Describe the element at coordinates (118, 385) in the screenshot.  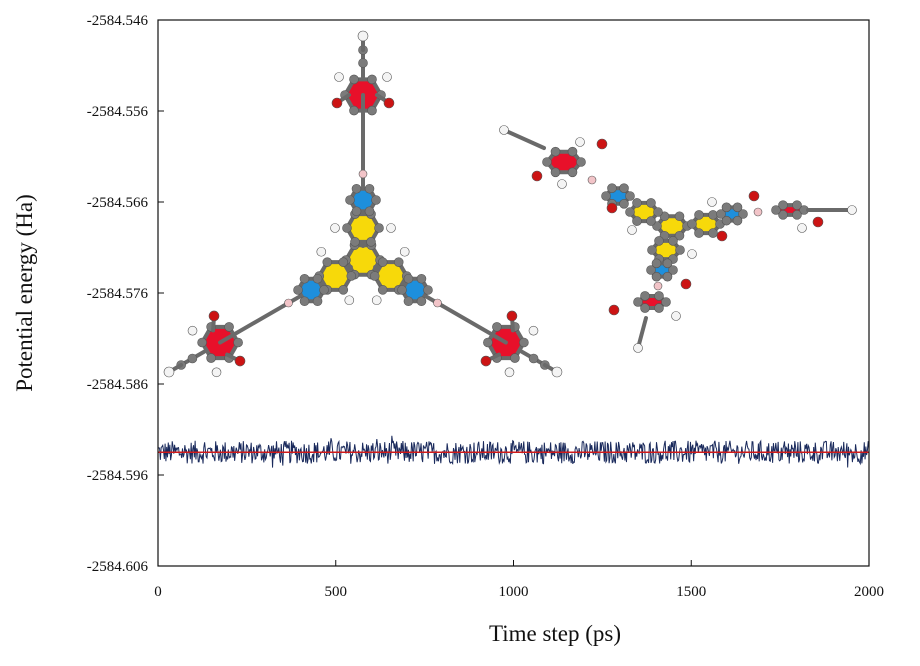
I see `y-tick-label: -2584.586` at that location.